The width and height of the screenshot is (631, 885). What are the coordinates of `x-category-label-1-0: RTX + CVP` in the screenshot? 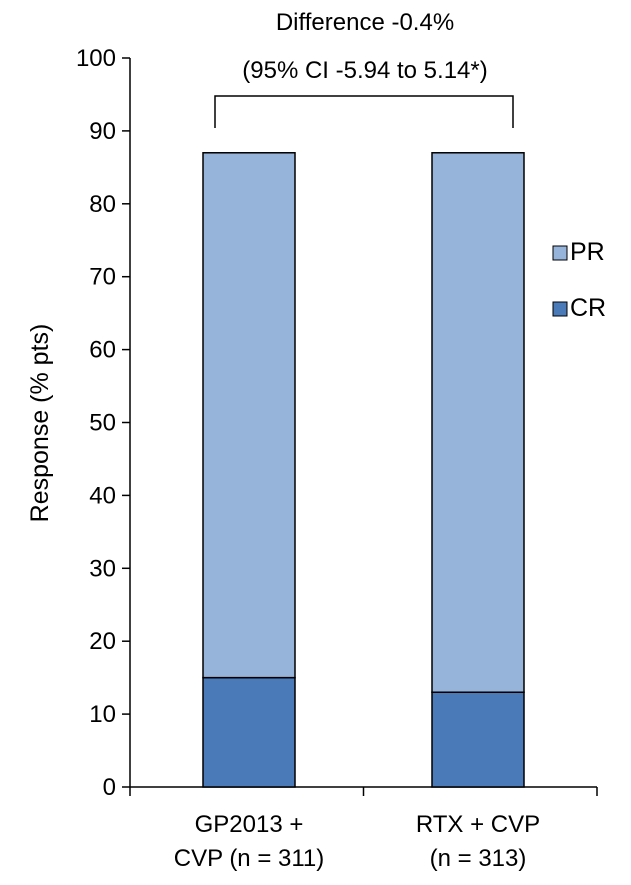 It's located at (478, 824).